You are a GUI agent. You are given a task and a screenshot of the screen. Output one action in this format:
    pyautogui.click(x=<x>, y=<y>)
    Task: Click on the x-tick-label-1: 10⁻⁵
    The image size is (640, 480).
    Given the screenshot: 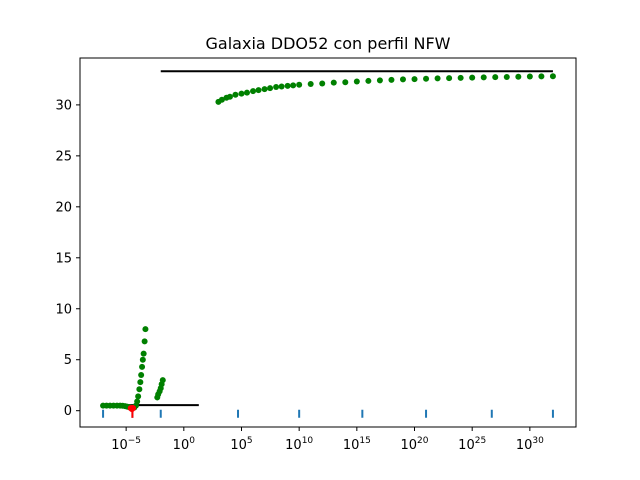 What is the action you would take?
    pyautogui.click(x=126, y=444)
    